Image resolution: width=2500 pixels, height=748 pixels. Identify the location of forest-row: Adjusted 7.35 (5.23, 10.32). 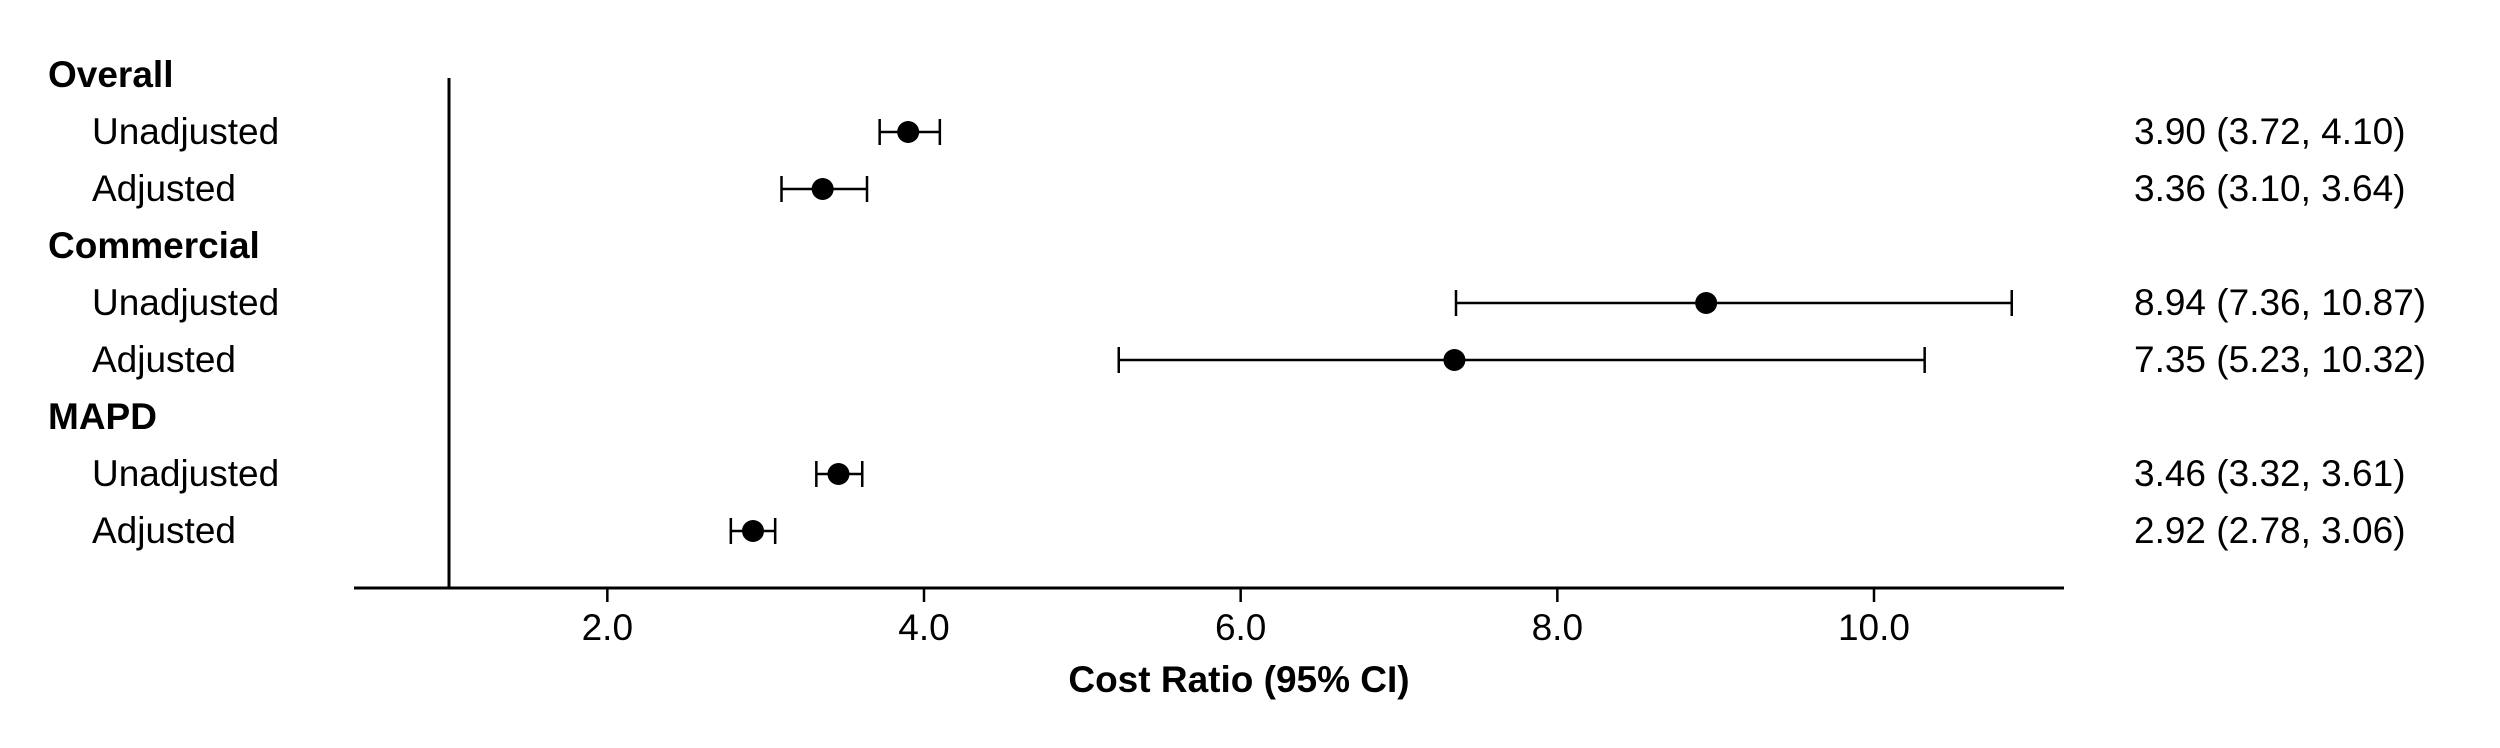
(1259, 359).